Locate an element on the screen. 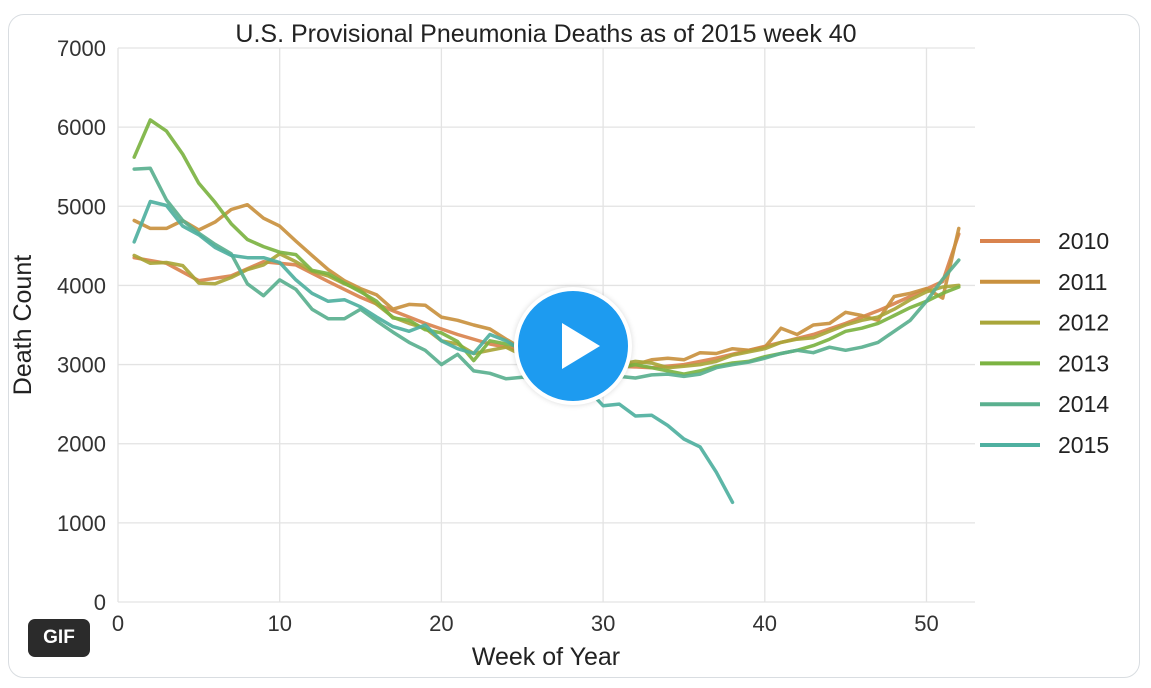 Image resolution: width=1151 pixels, height=688 pixels. y-tick-label: 5000 is located at coordinates (81, 206).